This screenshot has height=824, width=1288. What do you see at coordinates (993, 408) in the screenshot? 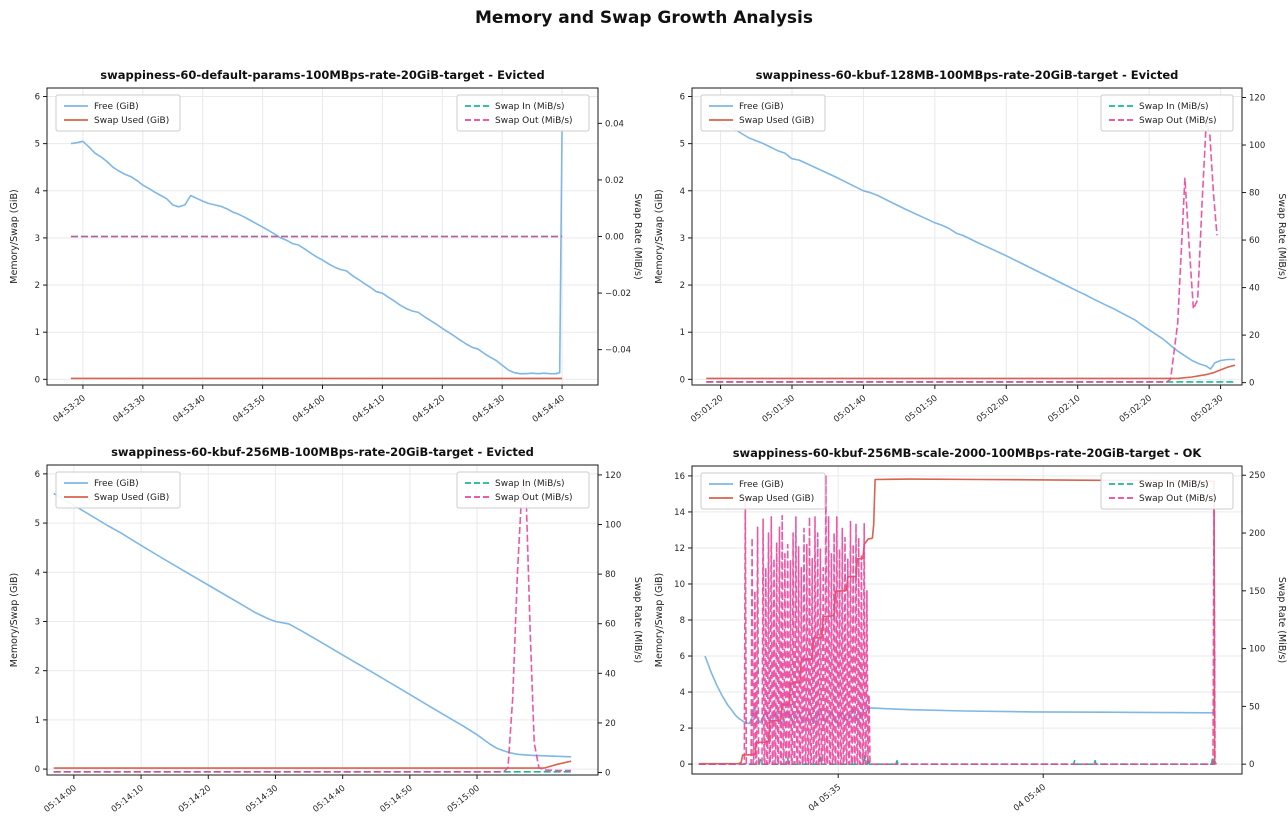
I see `x-tick-label: 05:02:00` at bounding box center [993, 408].